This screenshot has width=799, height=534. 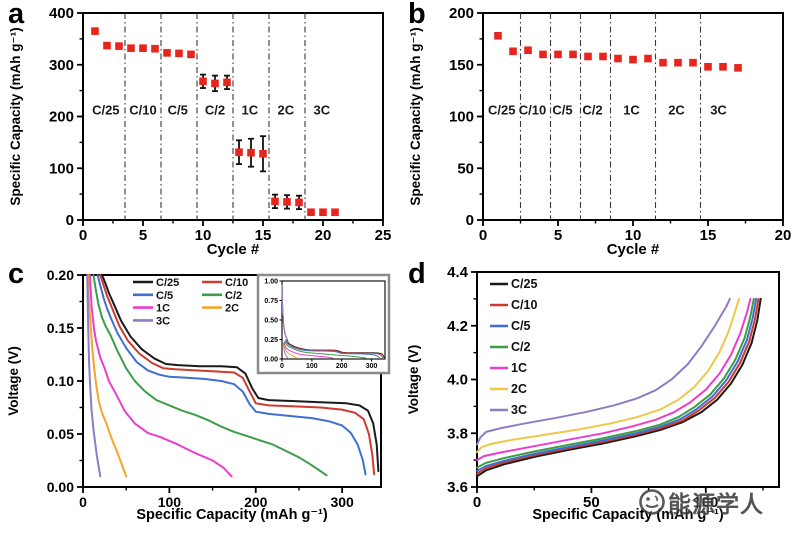 What do you see at coordinates (60, 434) in the screenshot?
I see `svg-text: 0.05` at bounding box center [60, 434].